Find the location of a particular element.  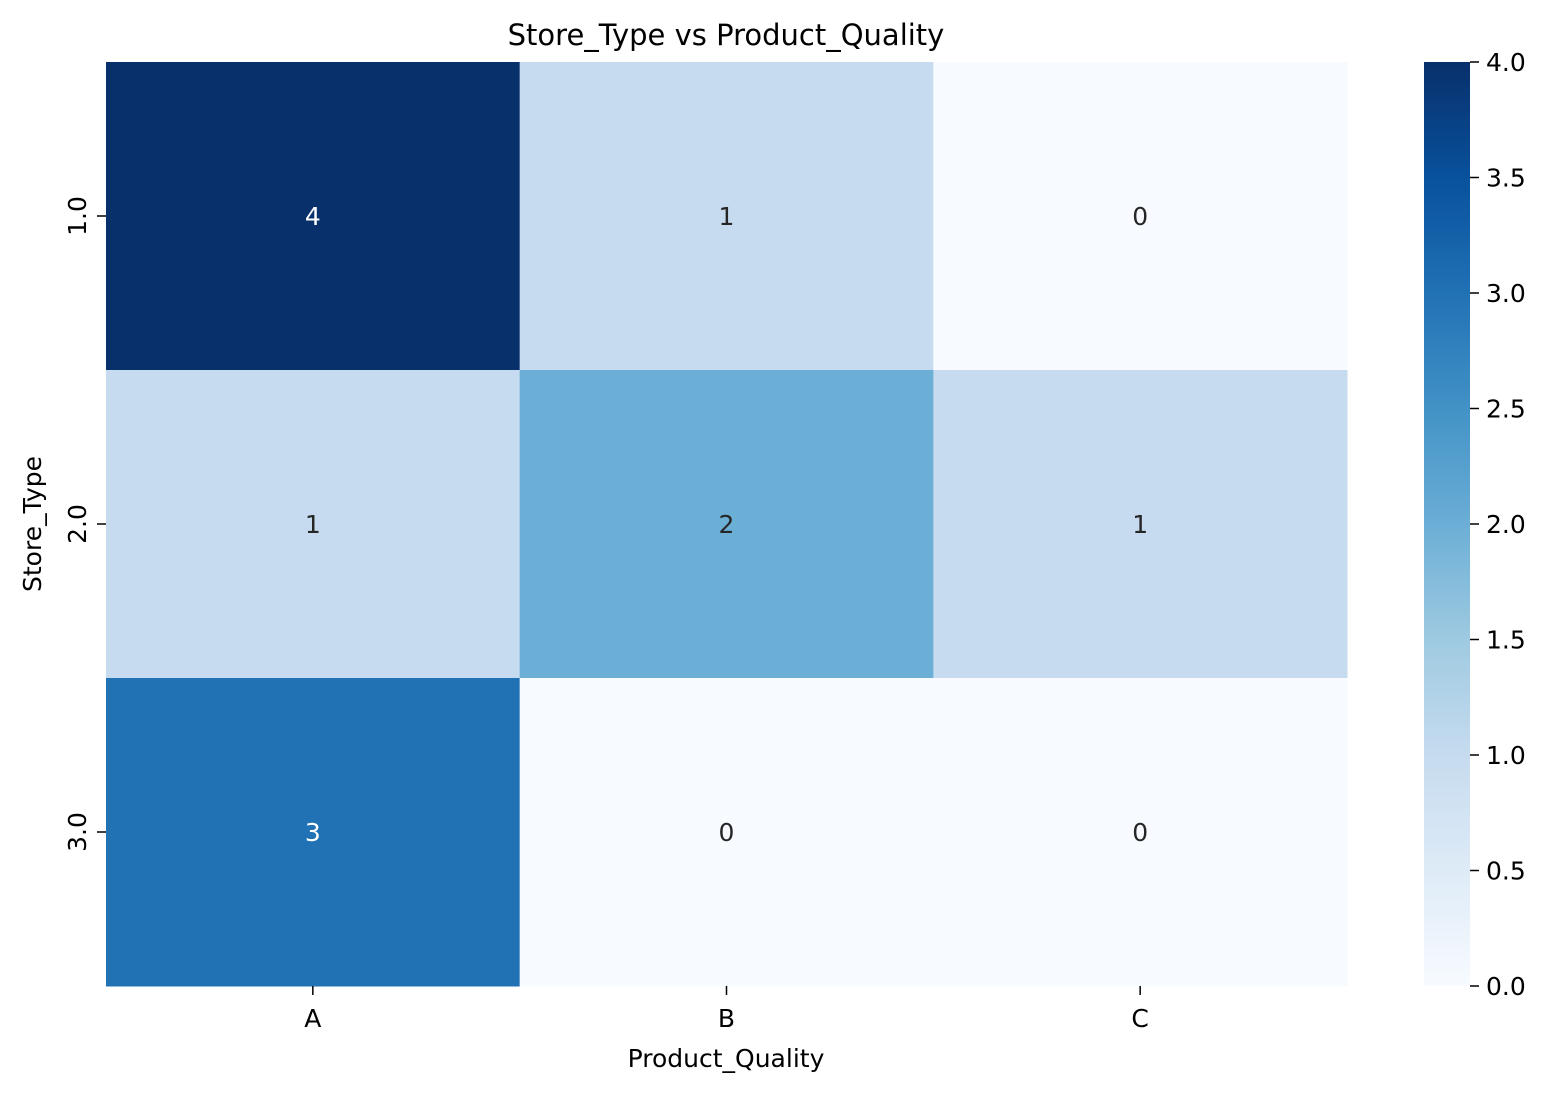

x-axis-label: Product_Quality is located at coordinates (726, 1058).